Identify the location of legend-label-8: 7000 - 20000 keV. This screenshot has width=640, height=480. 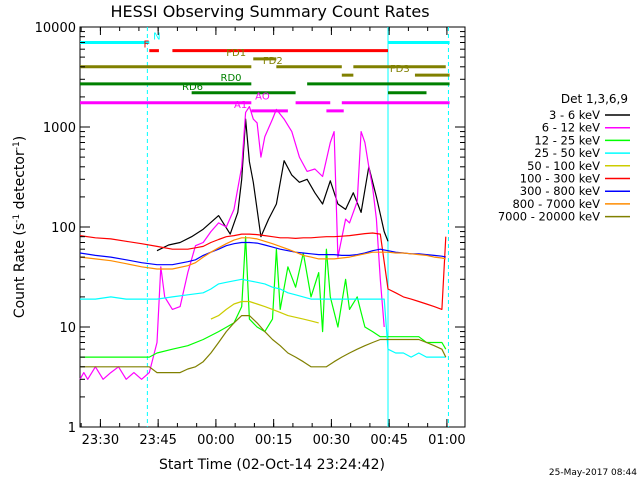
(549, 217).